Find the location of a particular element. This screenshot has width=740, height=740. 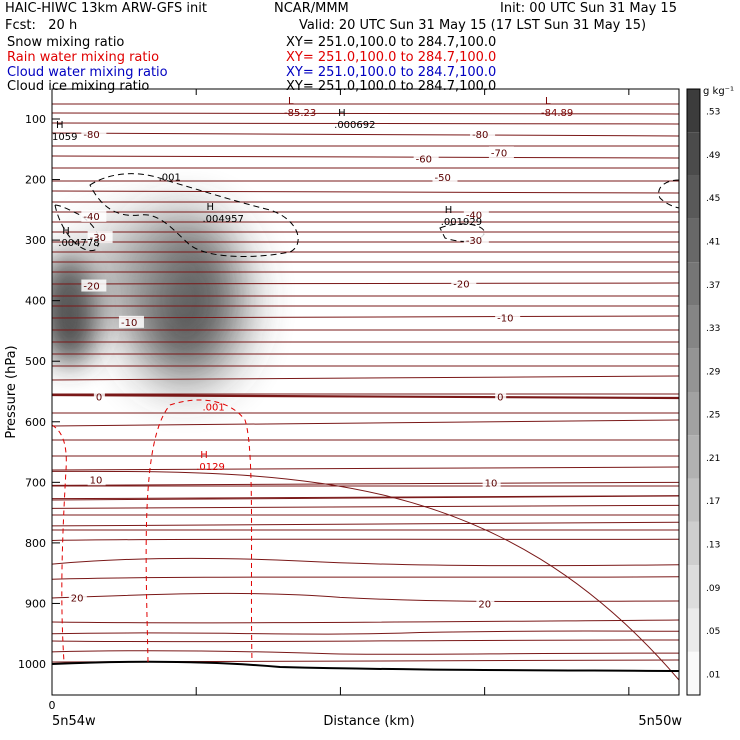

forecast-hour: Fcst: 20 h is located at coordinates (41, 25).